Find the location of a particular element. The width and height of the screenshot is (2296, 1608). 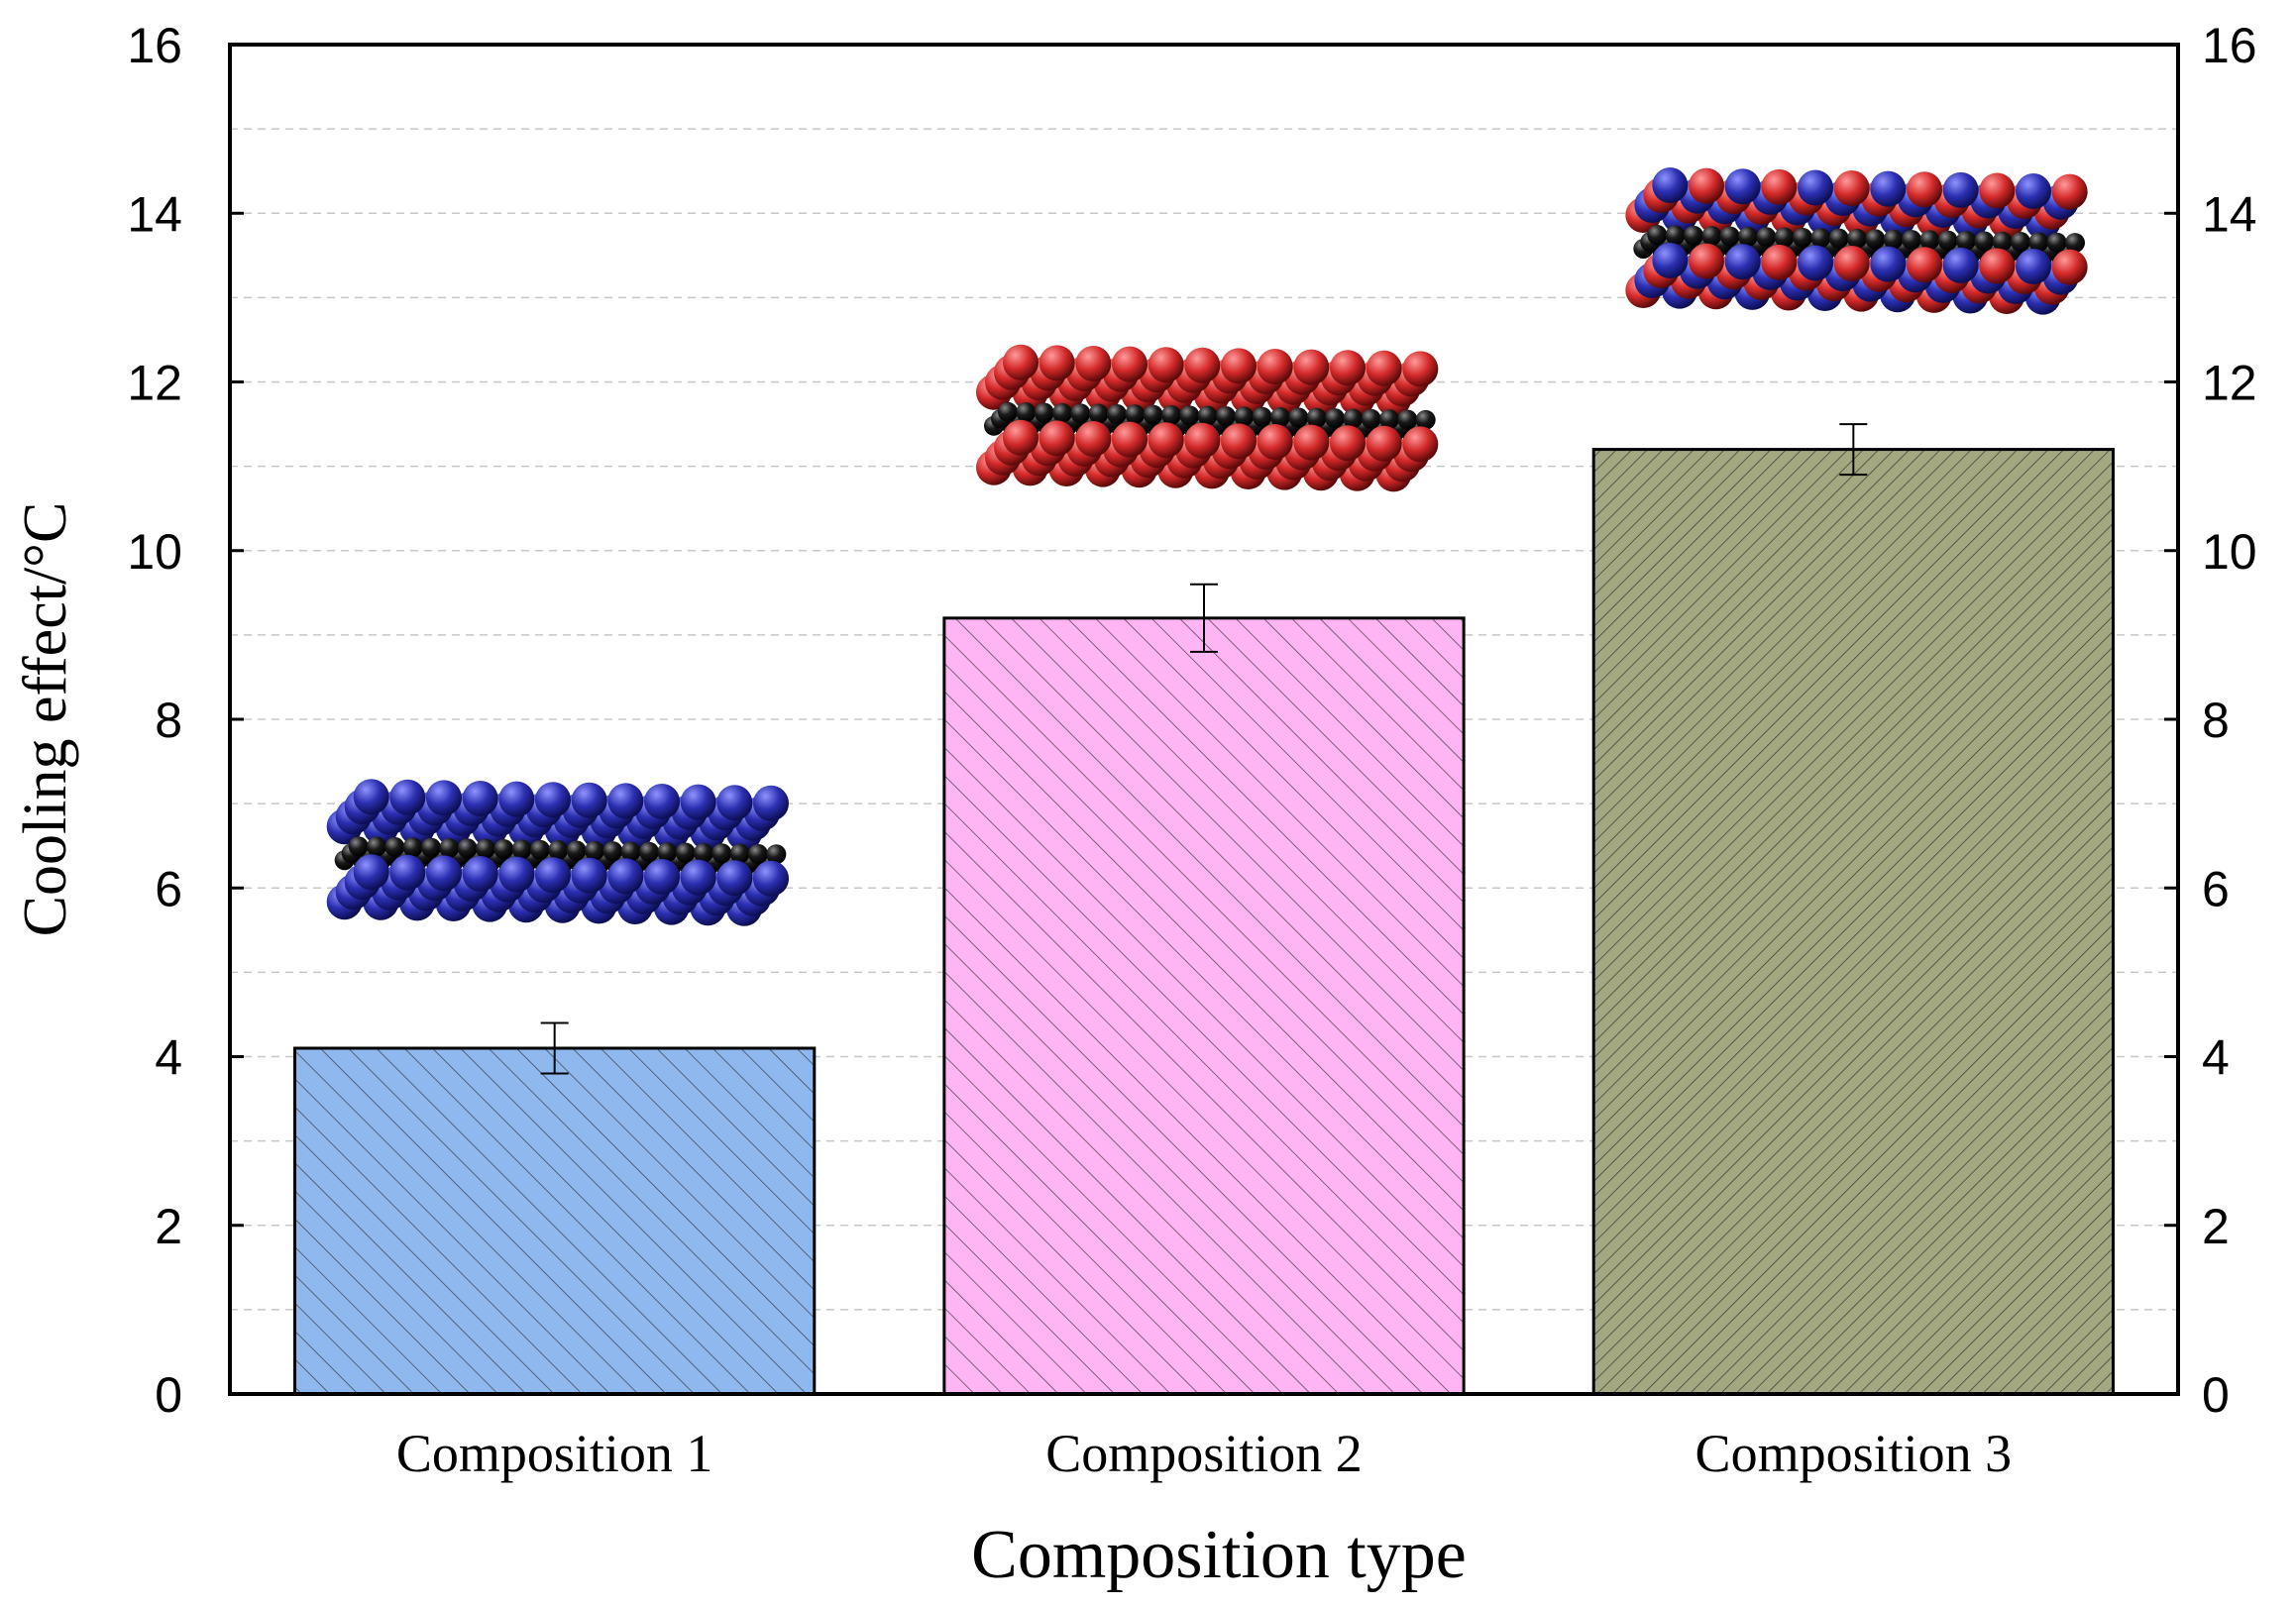

y-tick-label: 16 is located at coordinates (154, 45).